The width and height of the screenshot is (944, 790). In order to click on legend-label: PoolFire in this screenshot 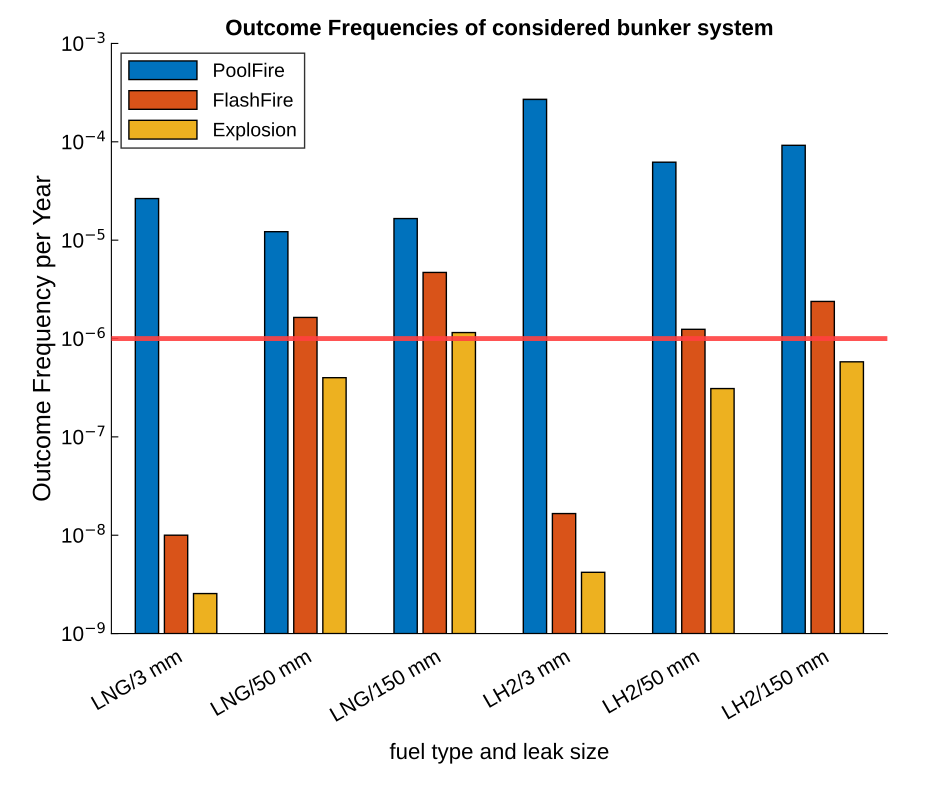, I will do `click(249, 70)`.